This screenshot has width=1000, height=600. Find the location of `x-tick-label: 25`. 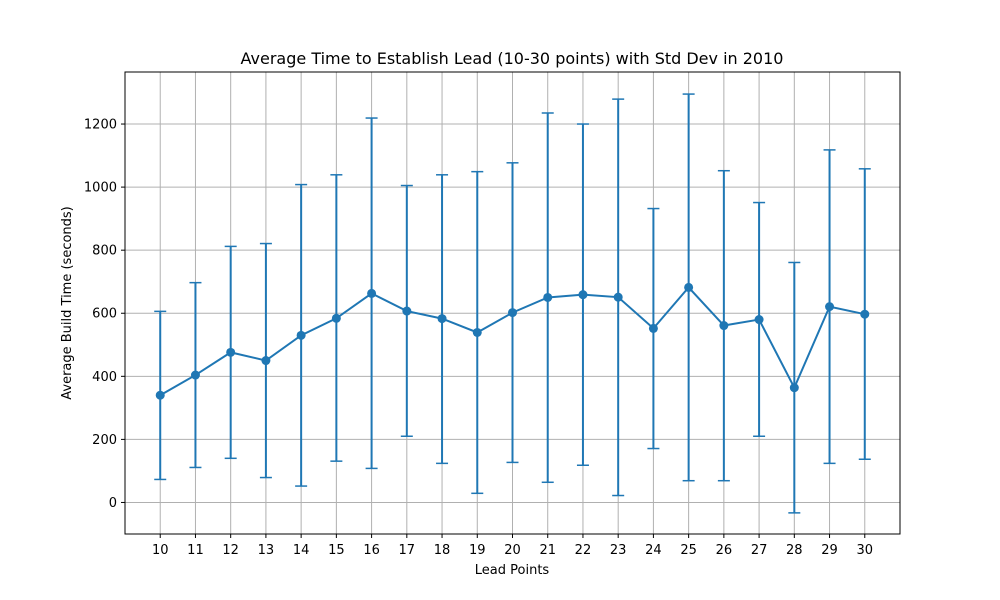

x-tick-label: 25 is located at coordinates (688, 550).